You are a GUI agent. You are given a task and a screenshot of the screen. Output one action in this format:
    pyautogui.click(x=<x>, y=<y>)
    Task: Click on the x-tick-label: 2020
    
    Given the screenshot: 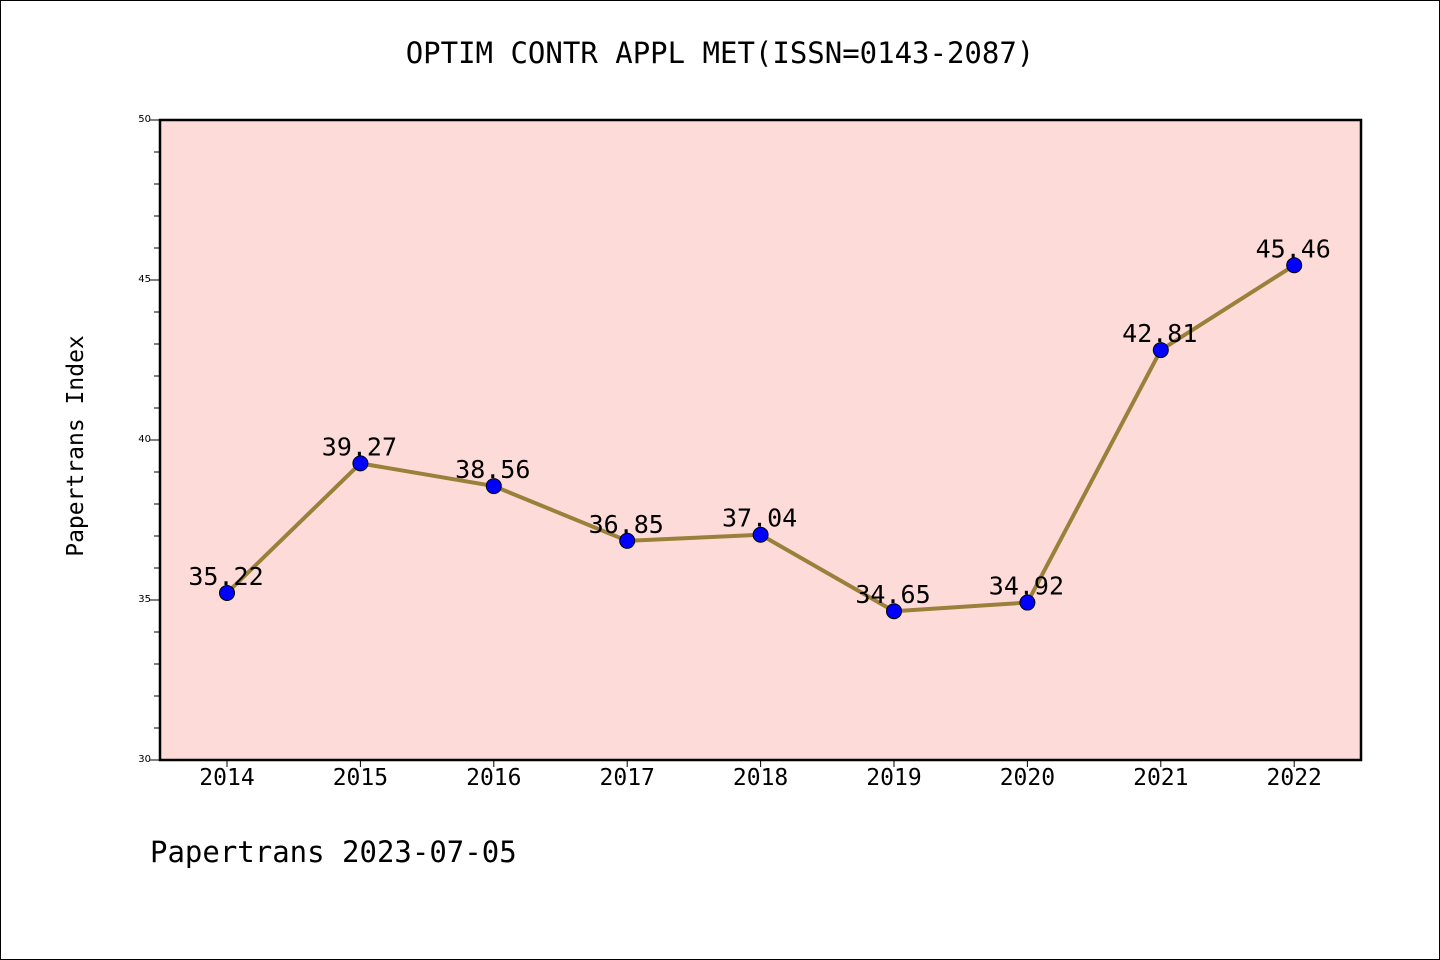 What is the action you would take?
    pyautogui.click(x=1027, y=778)
    